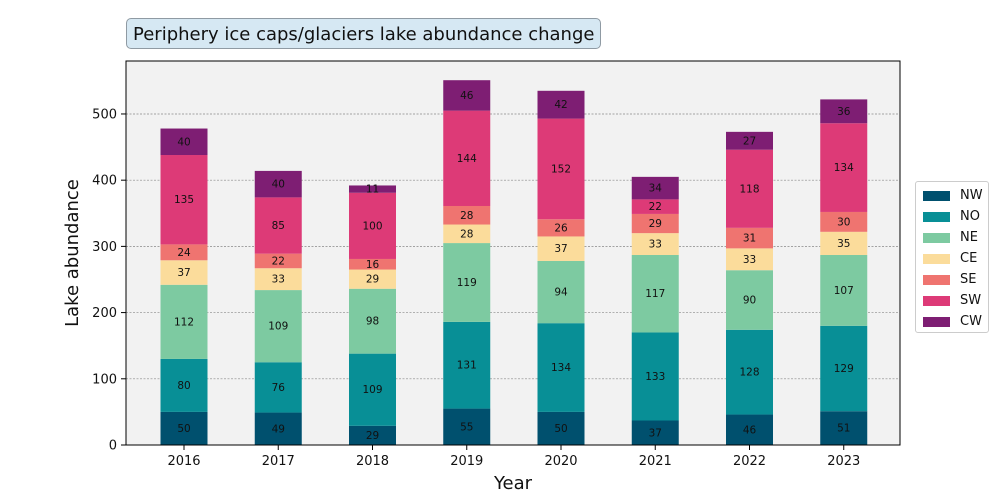 Image resolution: width=1000 pixels, height=500 pixels. Describe the element at coordinates (955, 300) in the screenshot. I see `legend-item-sw: SW` at that location.